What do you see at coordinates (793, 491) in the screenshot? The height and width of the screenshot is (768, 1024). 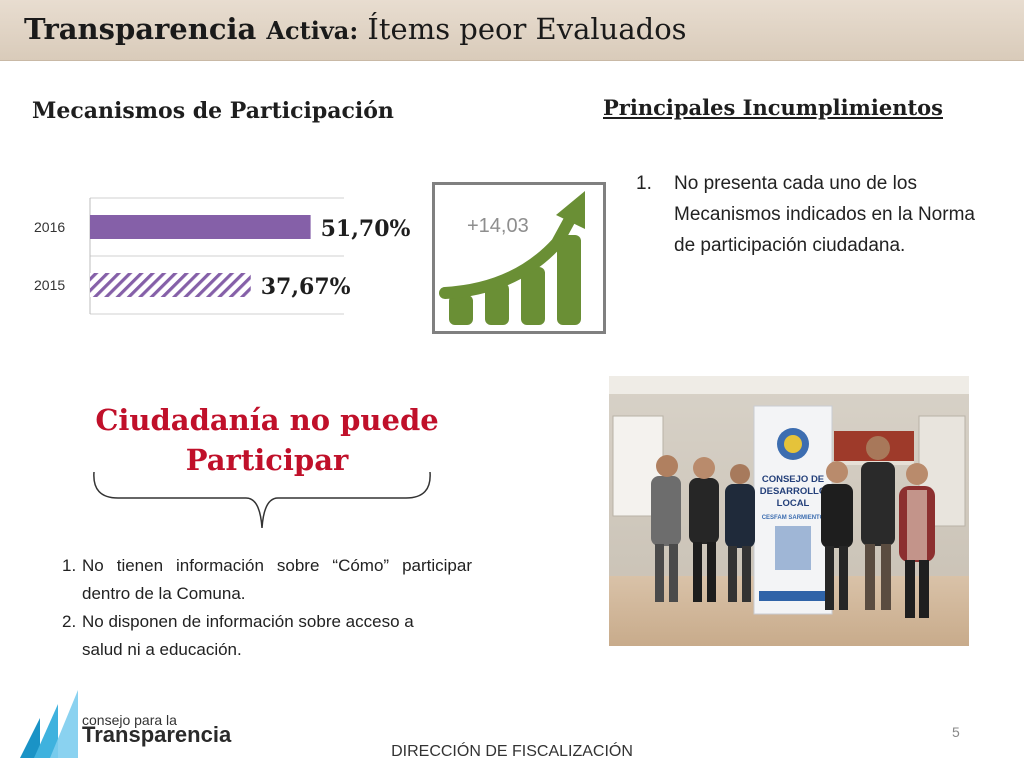 I see `banner-text: DESARROLLO` at bounding box center [793, 491].